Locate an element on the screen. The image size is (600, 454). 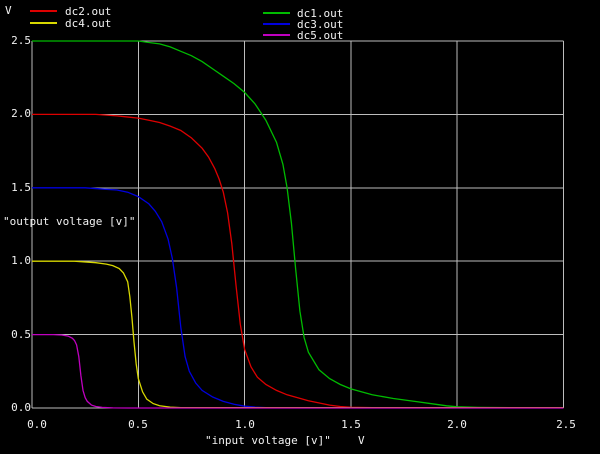
legend-swatch-dc2 is located at coordinates (43, 11).